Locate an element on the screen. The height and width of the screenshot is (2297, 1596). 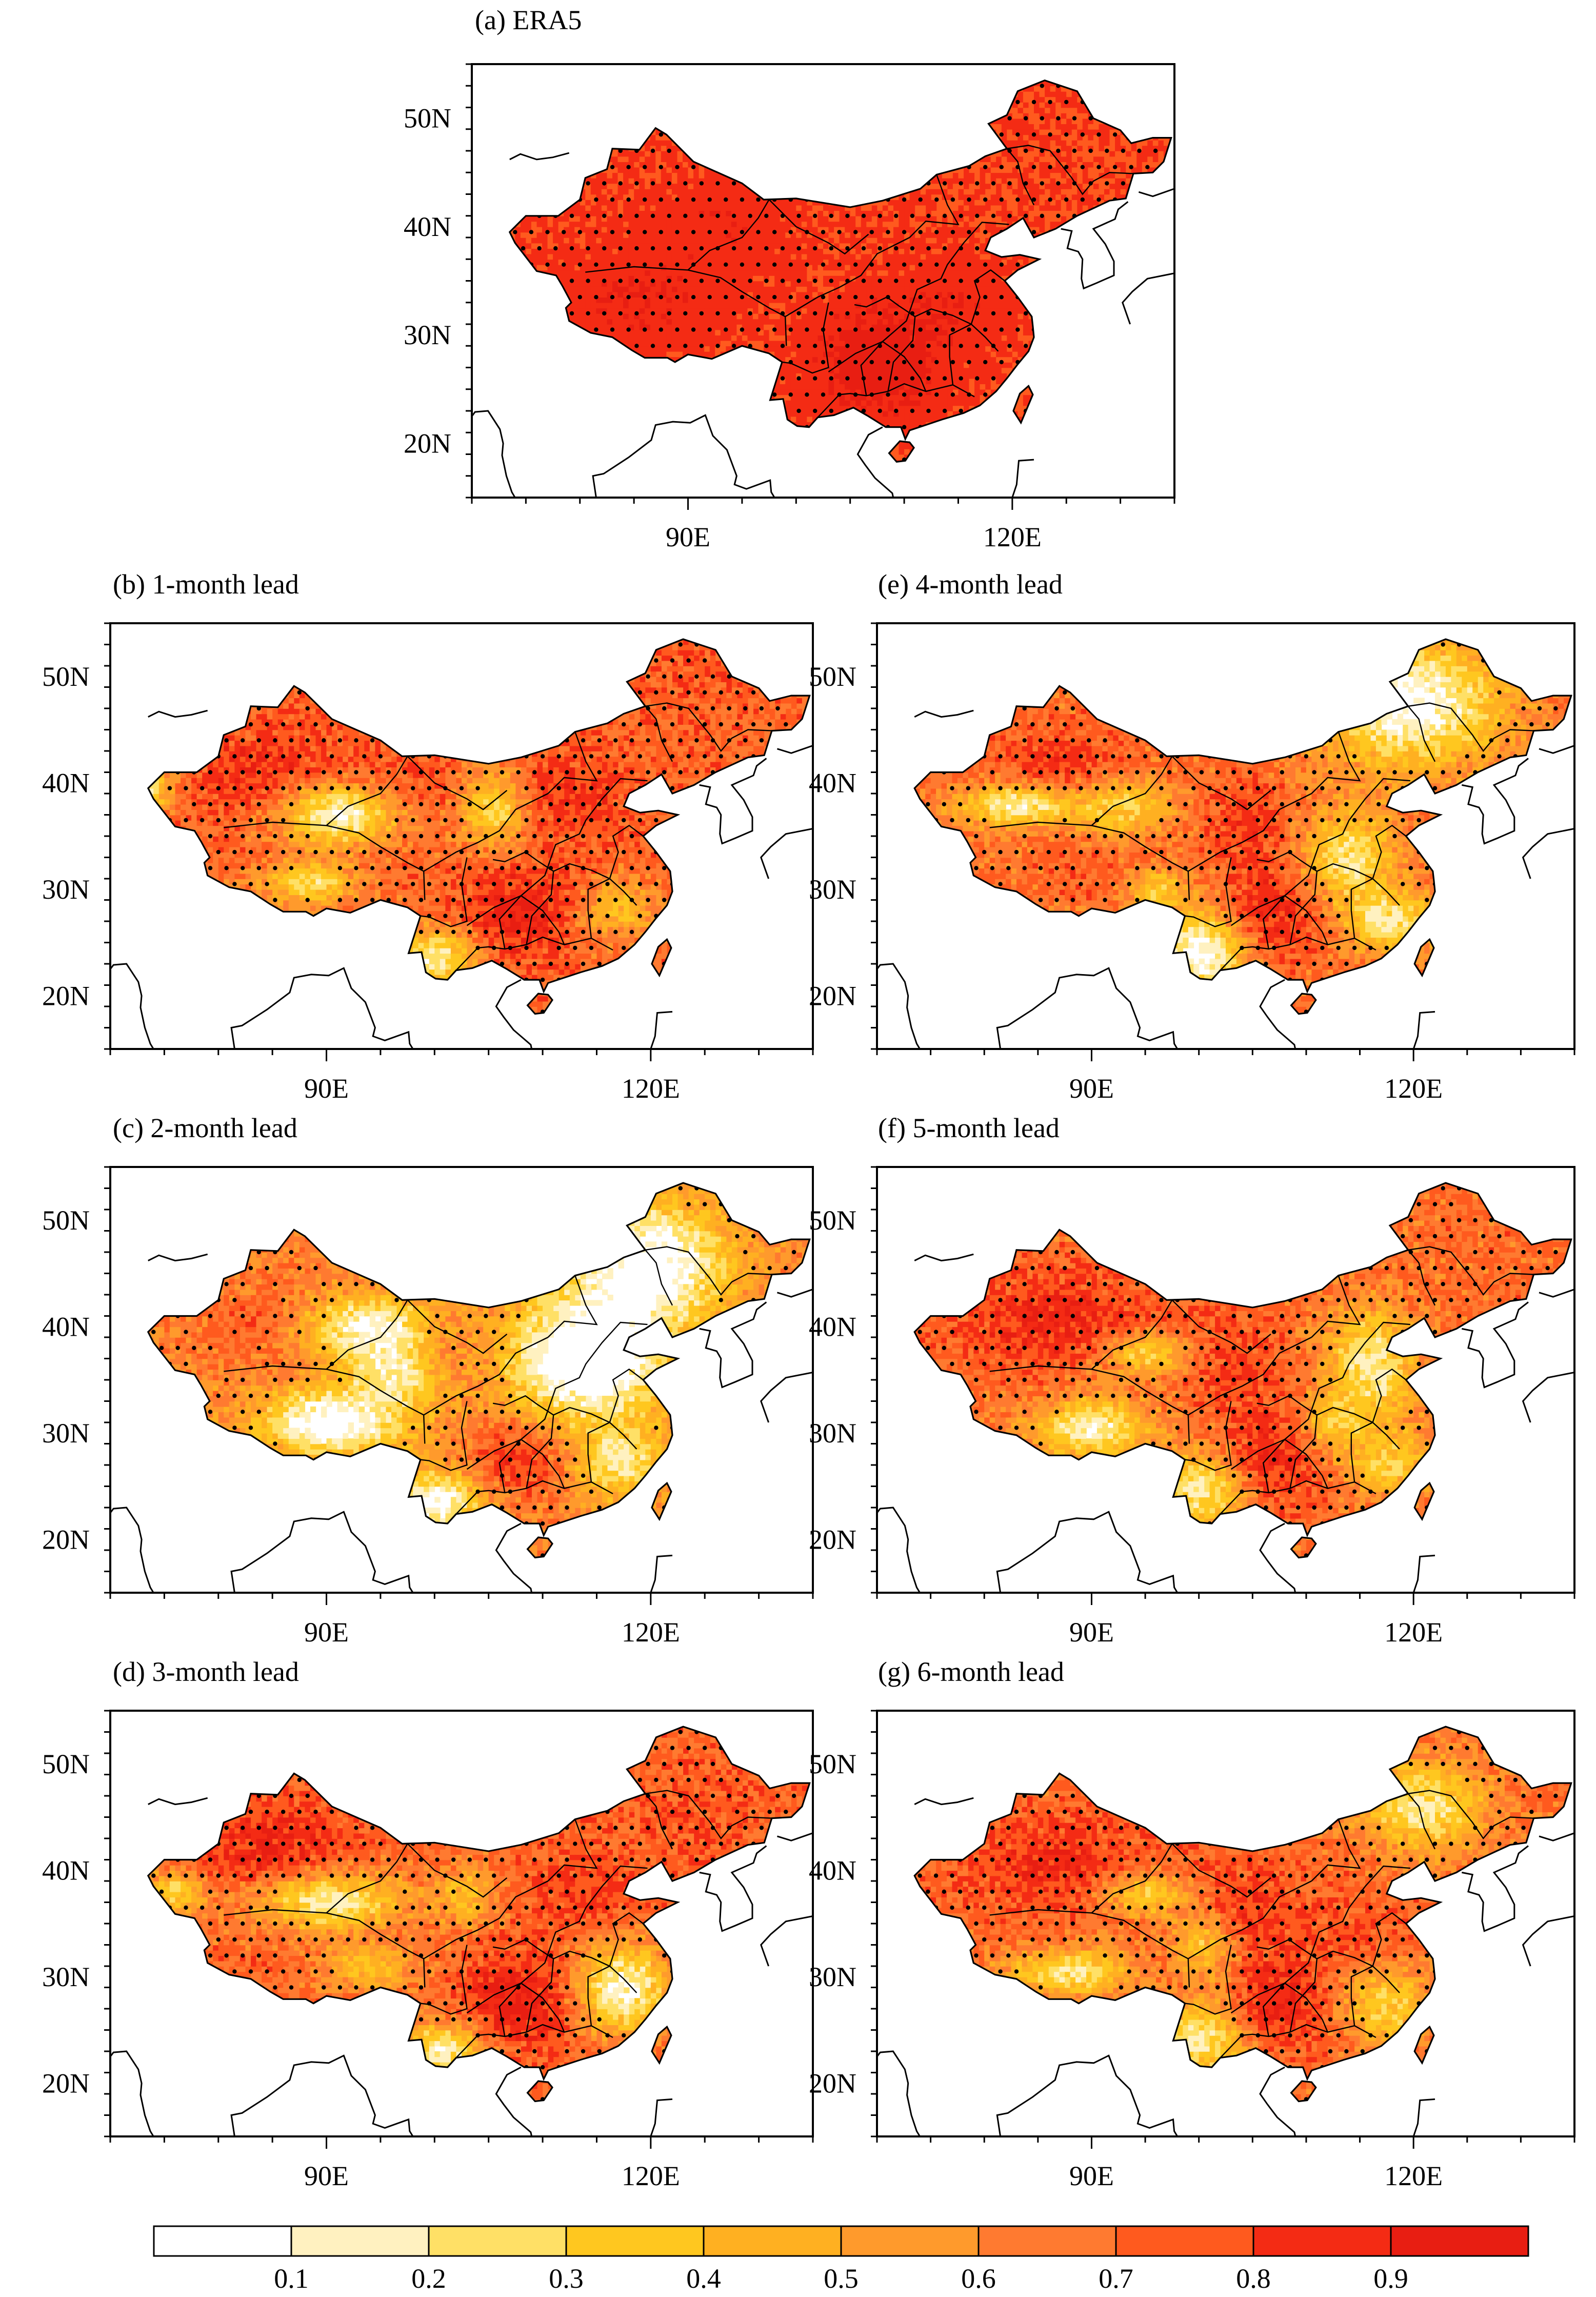
colorbar: 0.1 0.2 0.3 0.4 0.5 0.6 0.7 0.8 0.9 is located at coordinates (846, 2259).